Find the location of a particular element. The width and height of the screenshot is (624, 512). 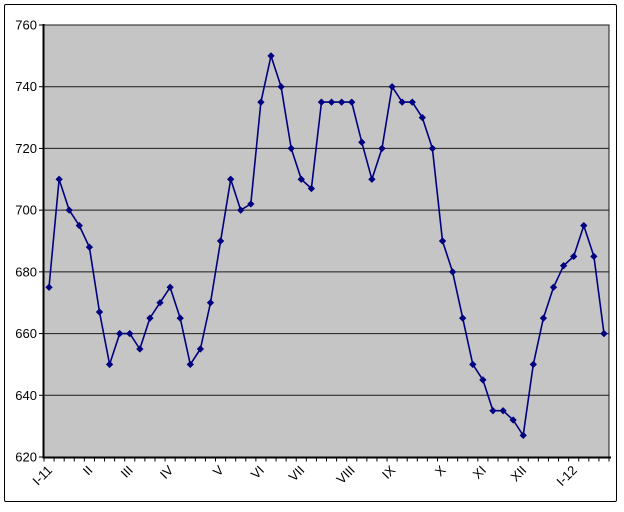

x-axis-label: III is located at coordinates (127, 472).